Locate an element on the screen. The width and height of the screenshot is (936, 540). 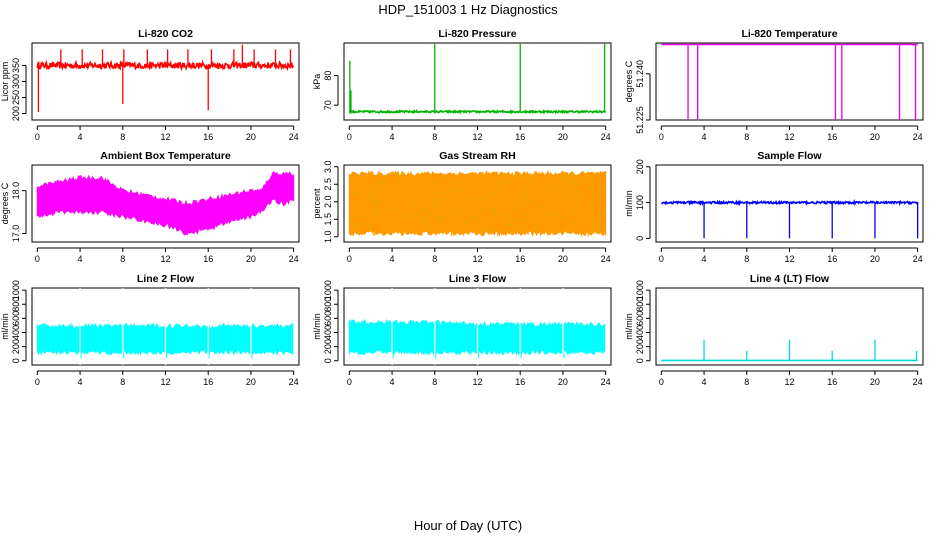
y-axis-label: ml/min is located at coordinates (629, 326).